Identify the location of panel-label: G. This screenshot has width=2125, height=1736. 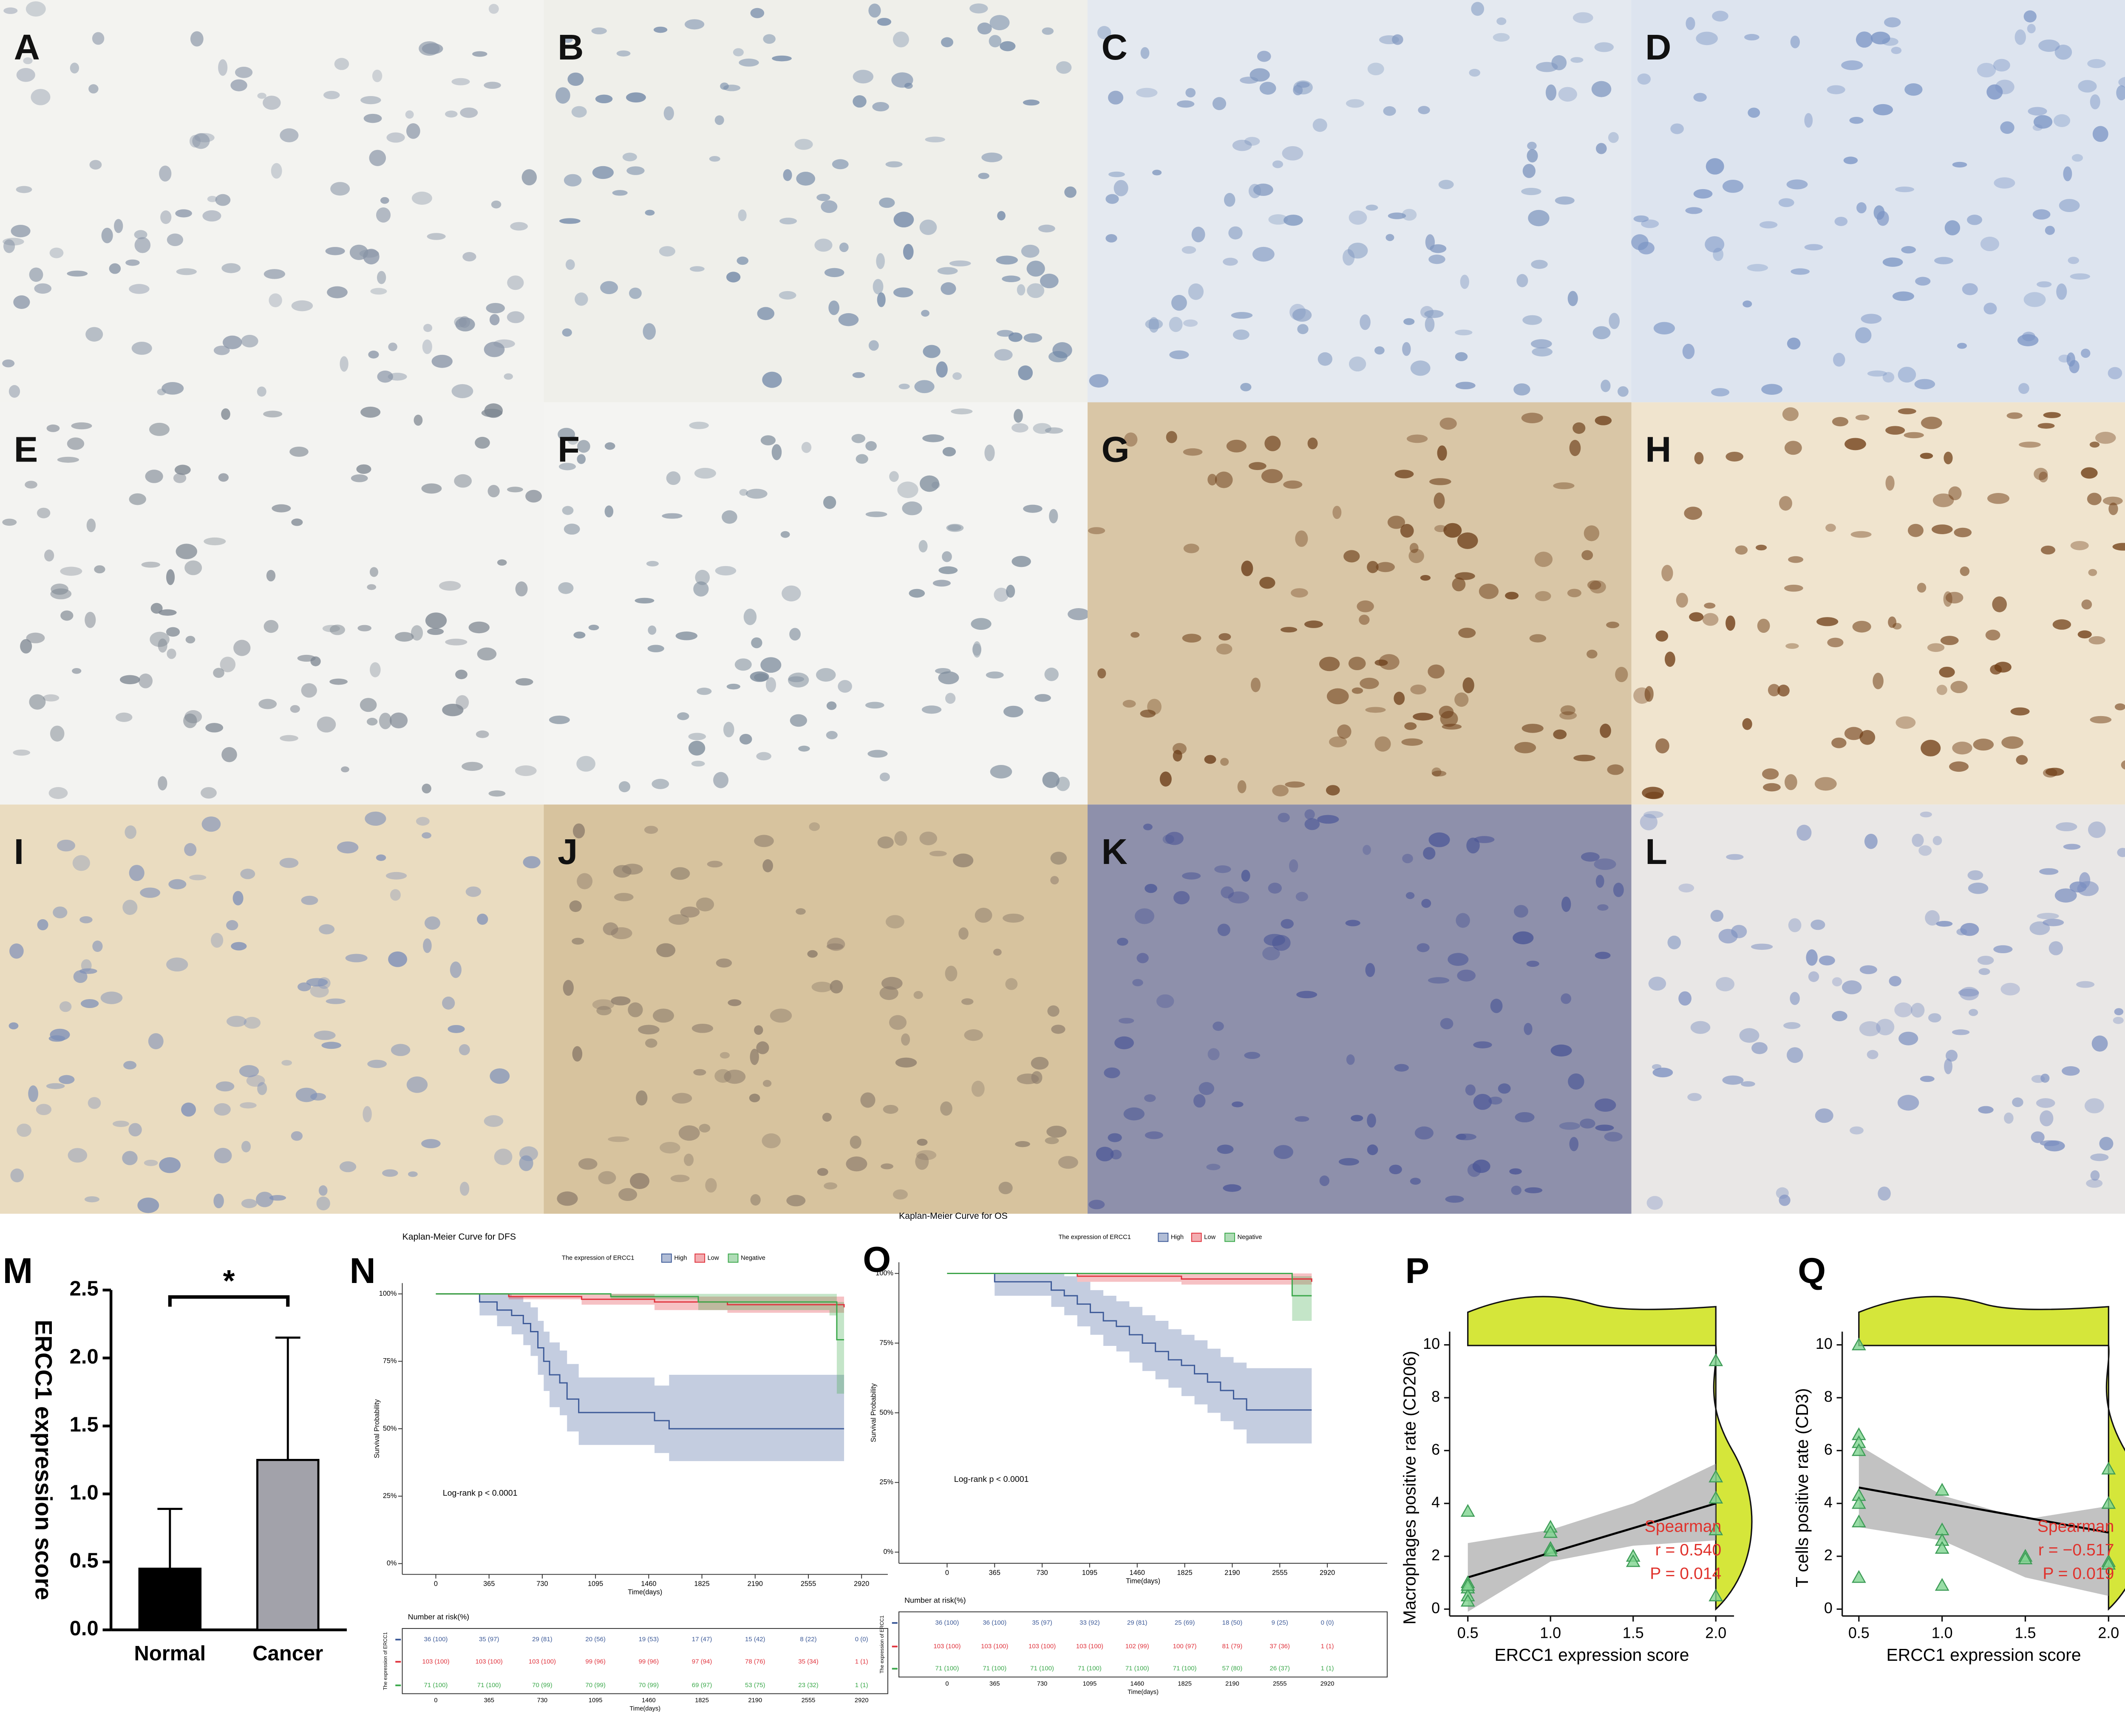
(1116, 450).